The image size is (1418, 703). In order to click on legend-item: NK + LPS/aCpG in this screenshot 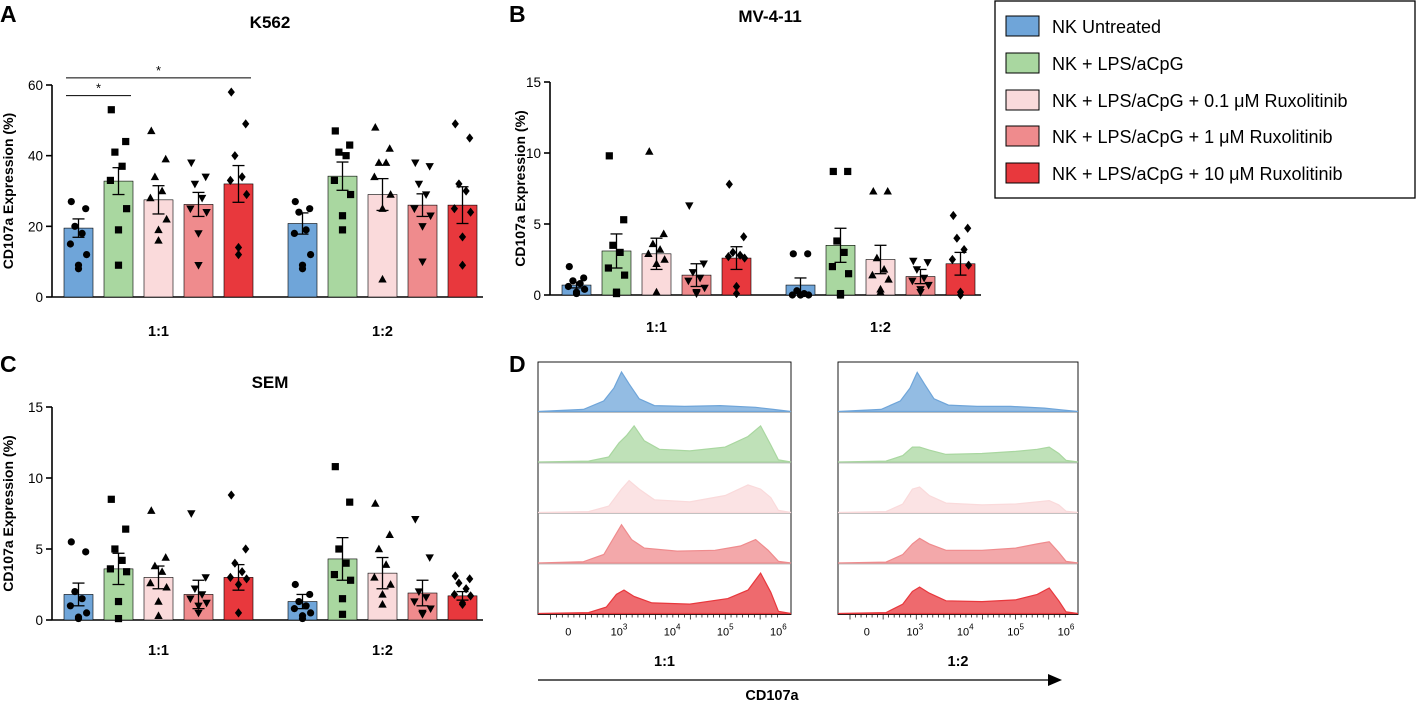, I will do `click(1094, 63)`.